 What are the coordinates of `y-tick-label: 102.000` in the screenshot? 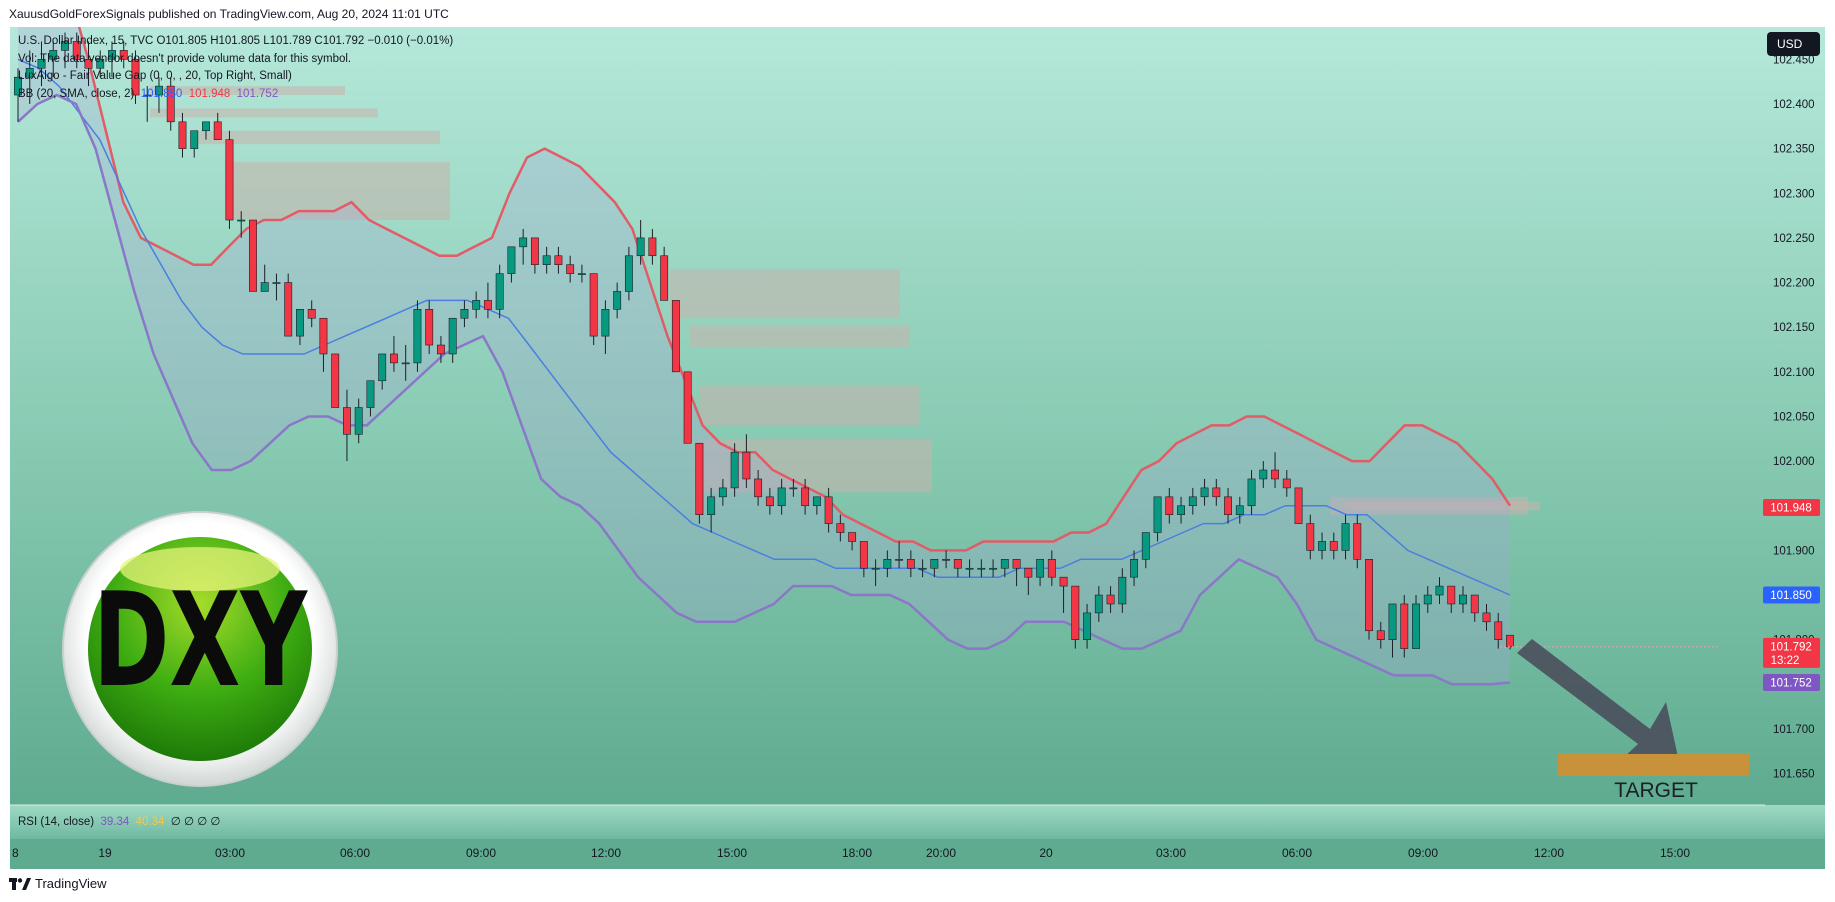 It's located at (1794, 462).